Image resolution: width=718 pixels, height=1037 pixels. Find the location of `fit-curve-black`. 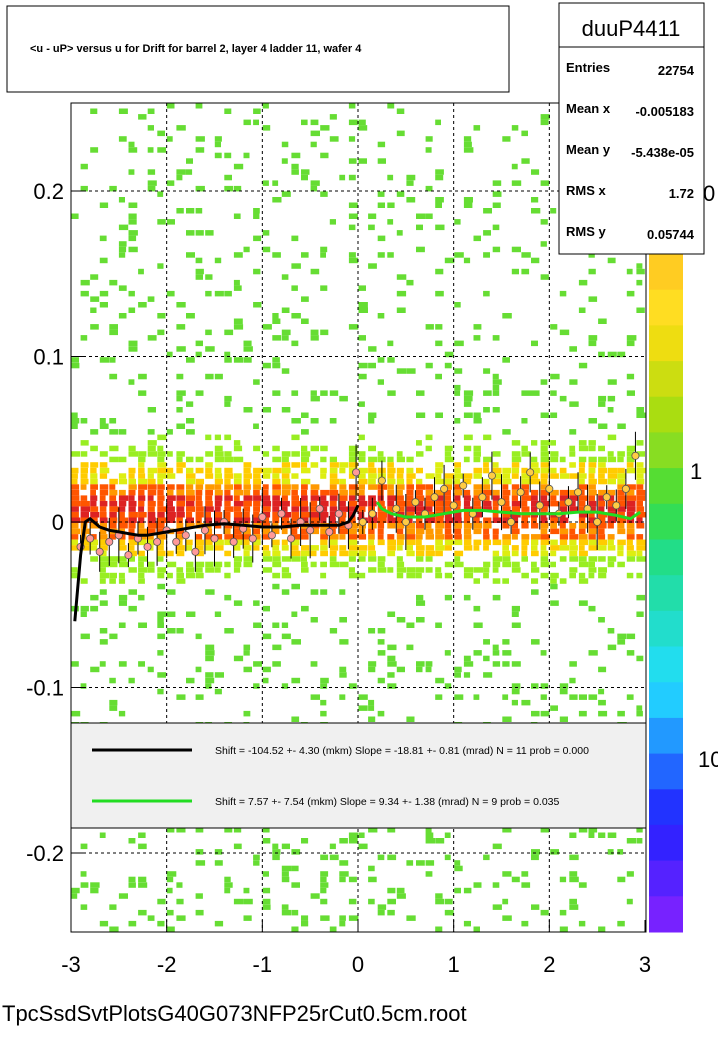

fit-curve-black is located at coordinates (216, 563).